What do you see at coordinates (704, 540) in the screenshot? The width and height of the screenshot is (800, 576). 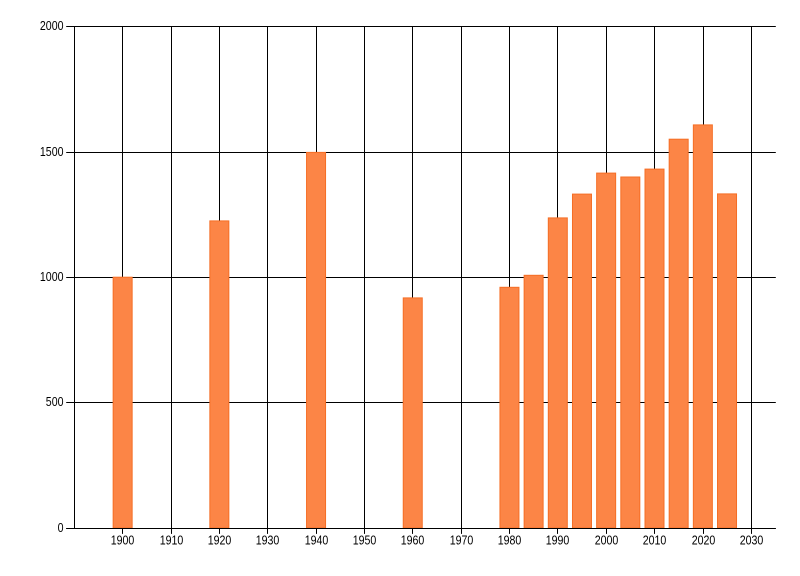 I see `svg-text: 2020` at bounding box center [704, 540].